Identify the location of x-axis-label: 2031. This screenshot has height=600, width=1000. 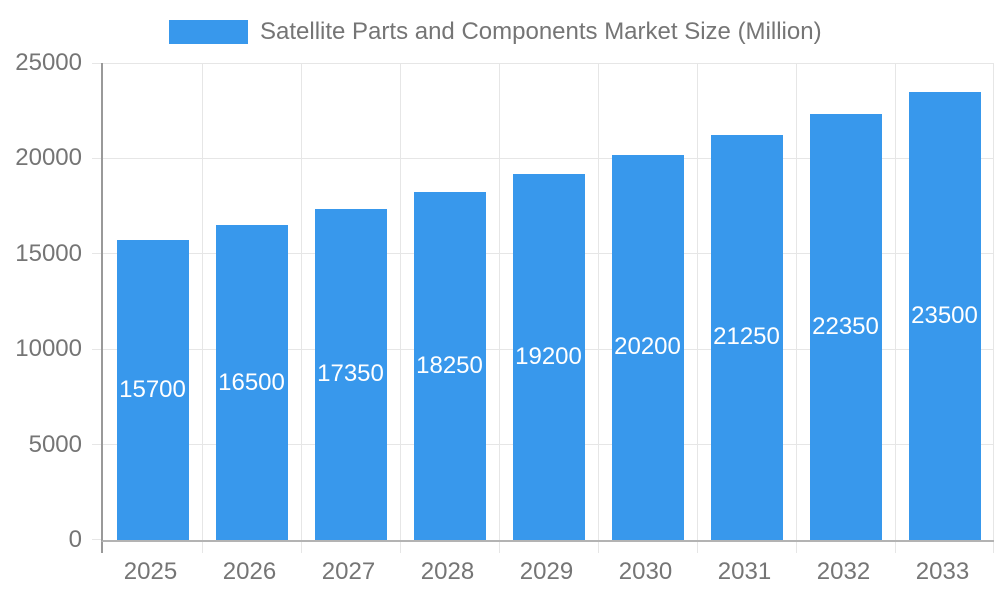
(744, 571).